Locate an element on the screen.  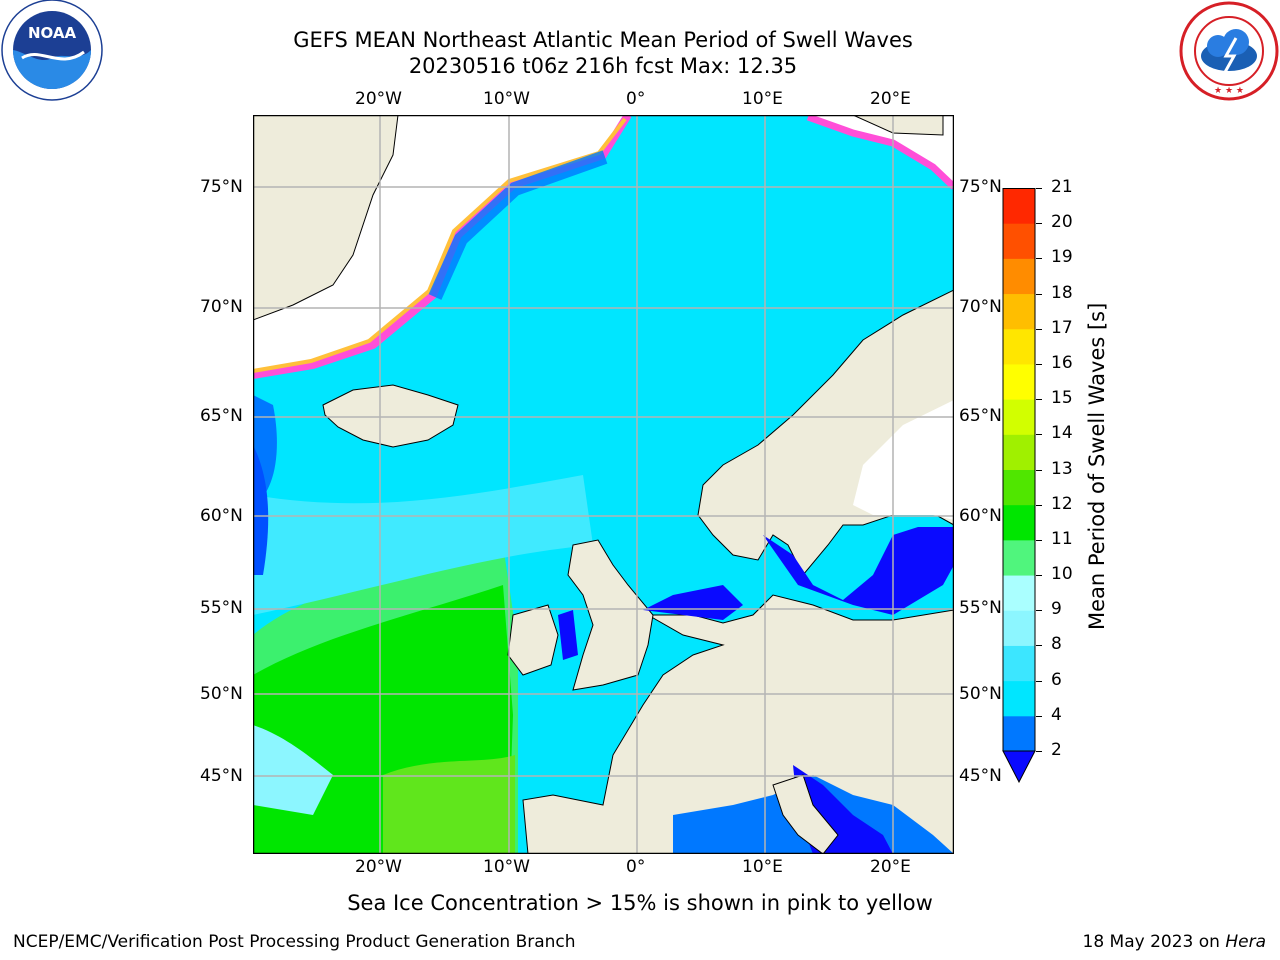
host-name: Hera is located at coordinates (1245, 942).